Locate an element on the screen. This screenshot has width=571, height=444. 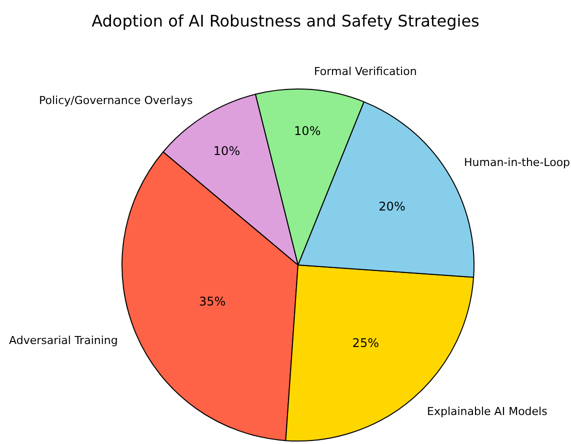
data-label: 25% is located at coordinates (365, 343).